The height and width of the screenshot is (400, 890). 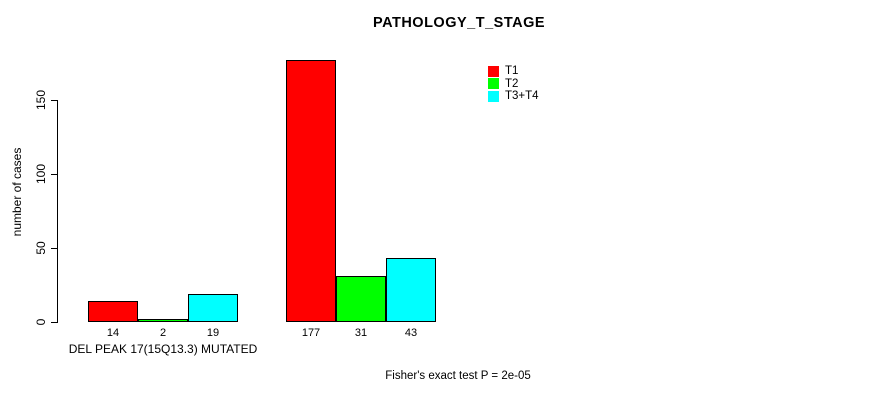 I want to click on bar-value-label: 31, so click(x=361, y=333).